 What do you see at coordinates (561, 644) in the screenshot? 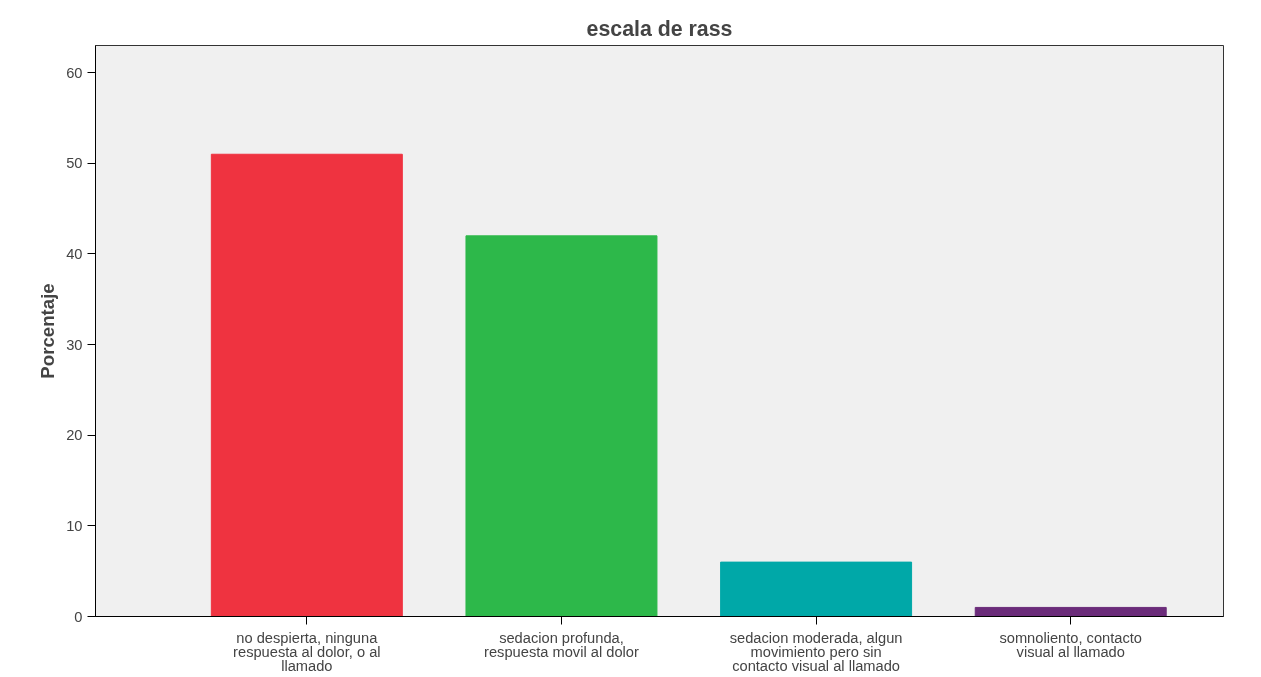
I see `x-tick-label: sedacion profunda, respuesta movil al dolor` at bounding box center [561, 644].